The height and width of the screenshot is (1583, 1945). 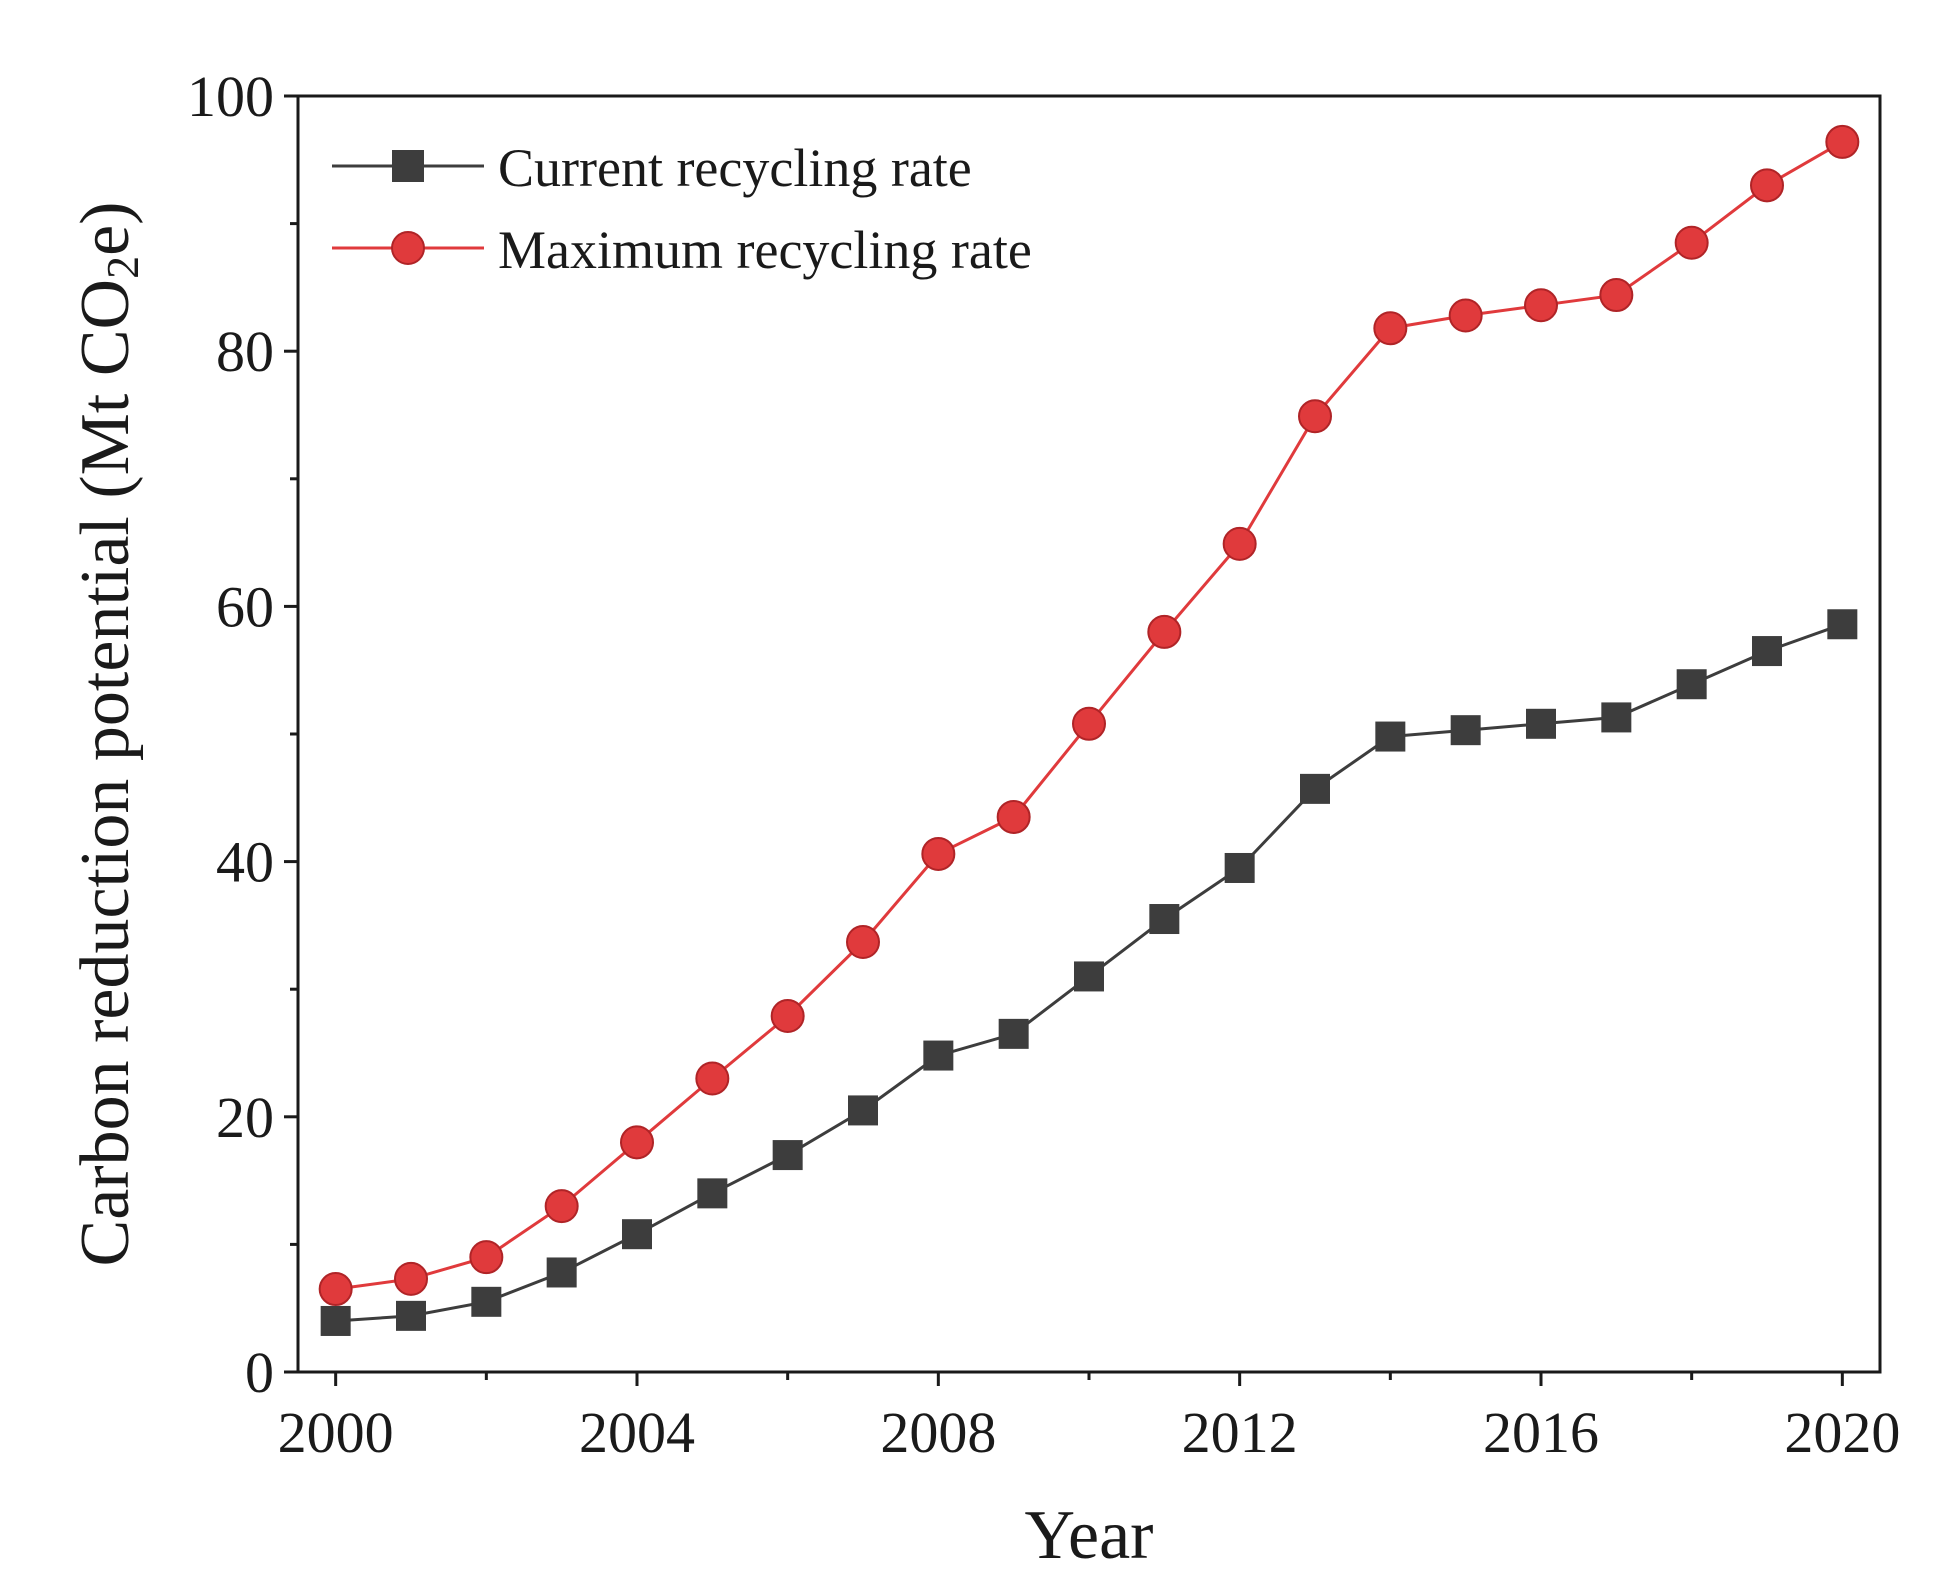 What do you see at coordinates (336, 1432) in the screenshot?
I see `x-tick-label: 2000` at bounding box center [336, 1432].